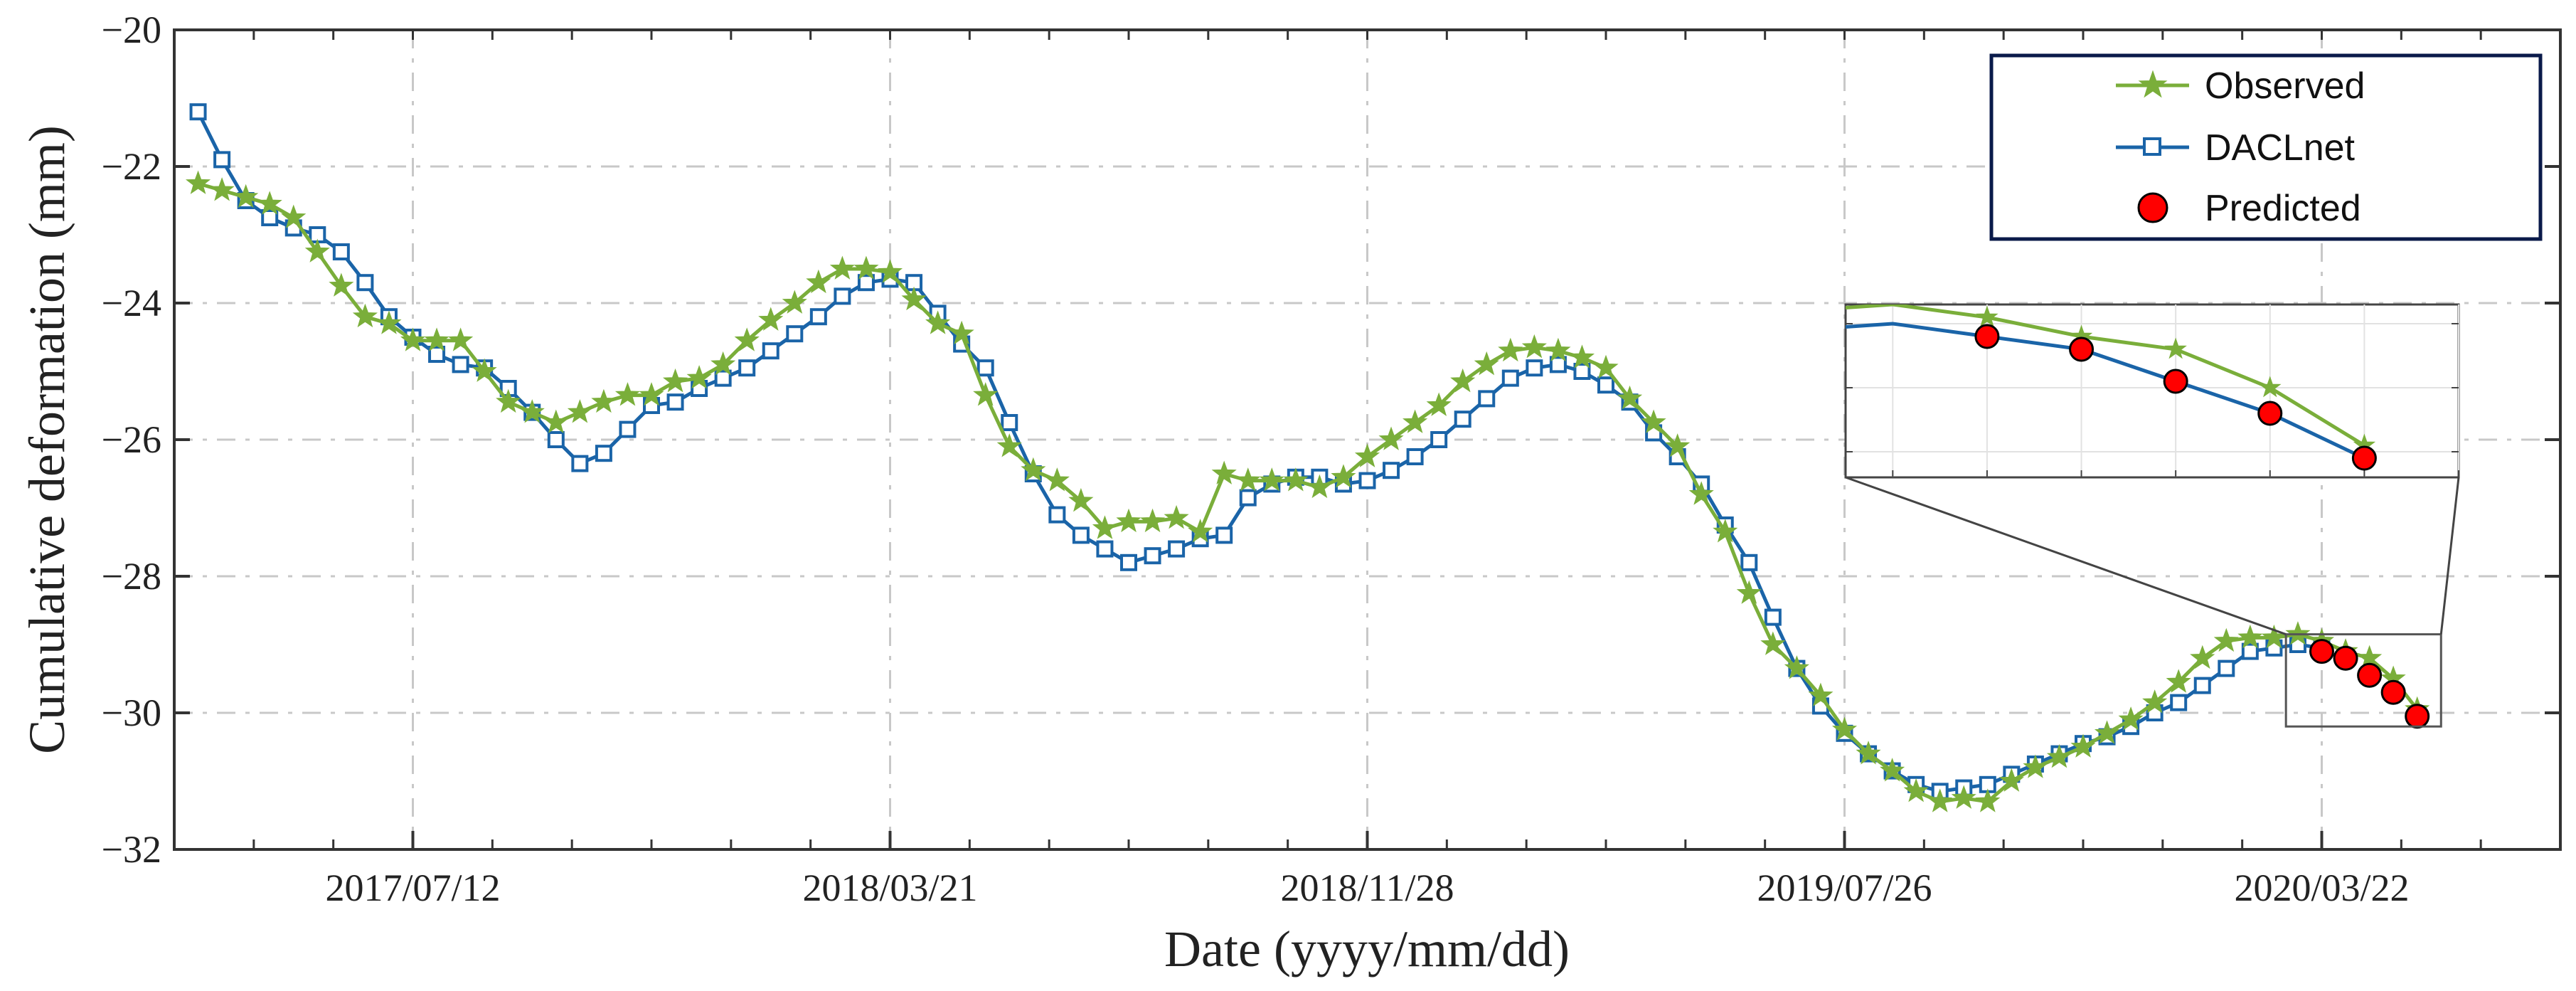 The width and height of the screenshot is (2576, 991). What do you see at coordinates (2280, 148) in the screenshot?
I see `legend-model-label: DACLnet` at bounding box center [2280, 148].